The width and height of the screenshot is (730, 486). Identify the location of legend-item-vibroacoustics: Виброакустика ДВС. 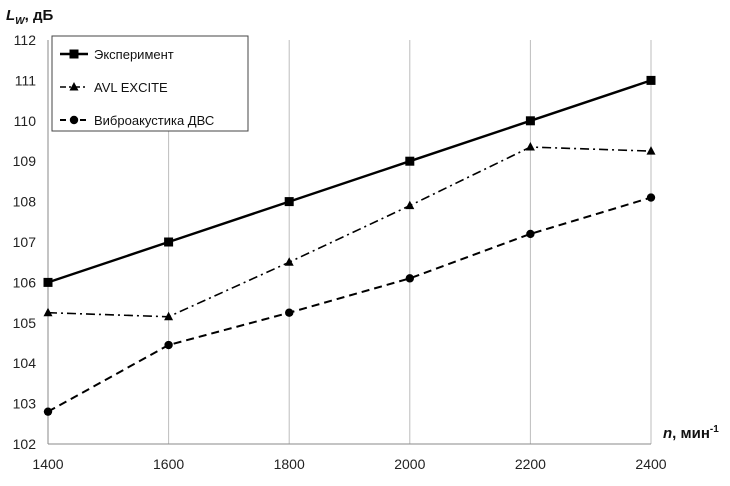
(137, 120).